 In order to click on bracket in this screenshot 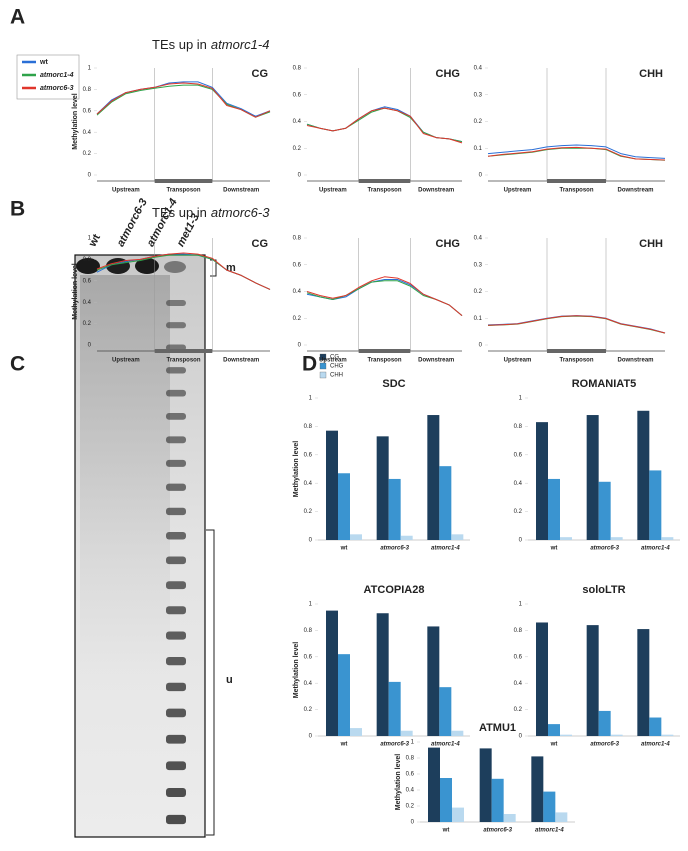, I will do `click(210, 682)`.